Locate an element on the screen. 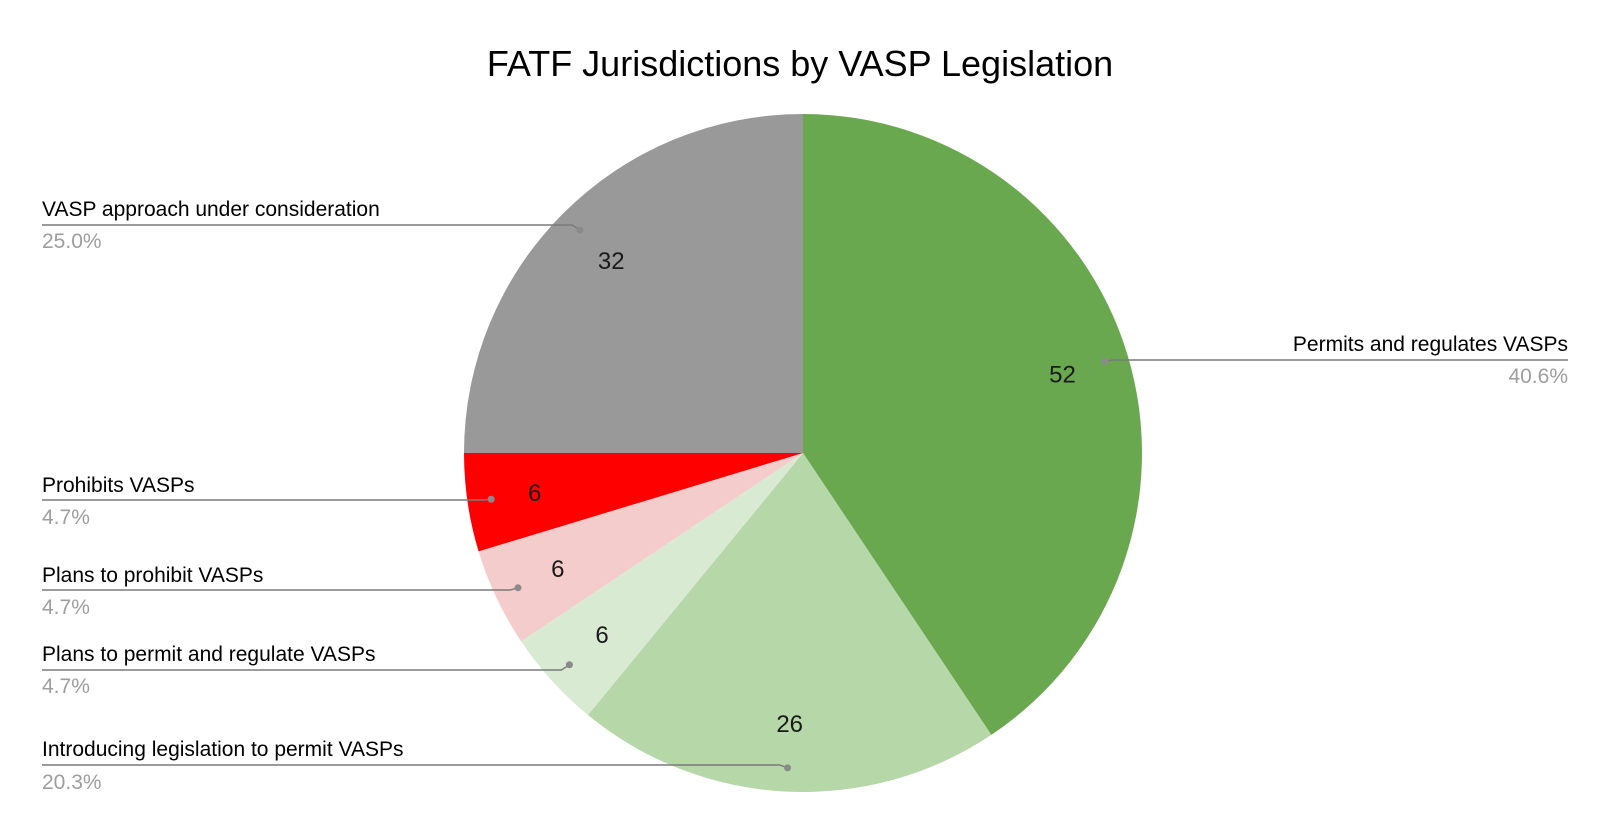  callout-label-plans-to-permit-and-regulate-vasps: Plans to permit and regulate VASPs is located at coordinates (208, 654).